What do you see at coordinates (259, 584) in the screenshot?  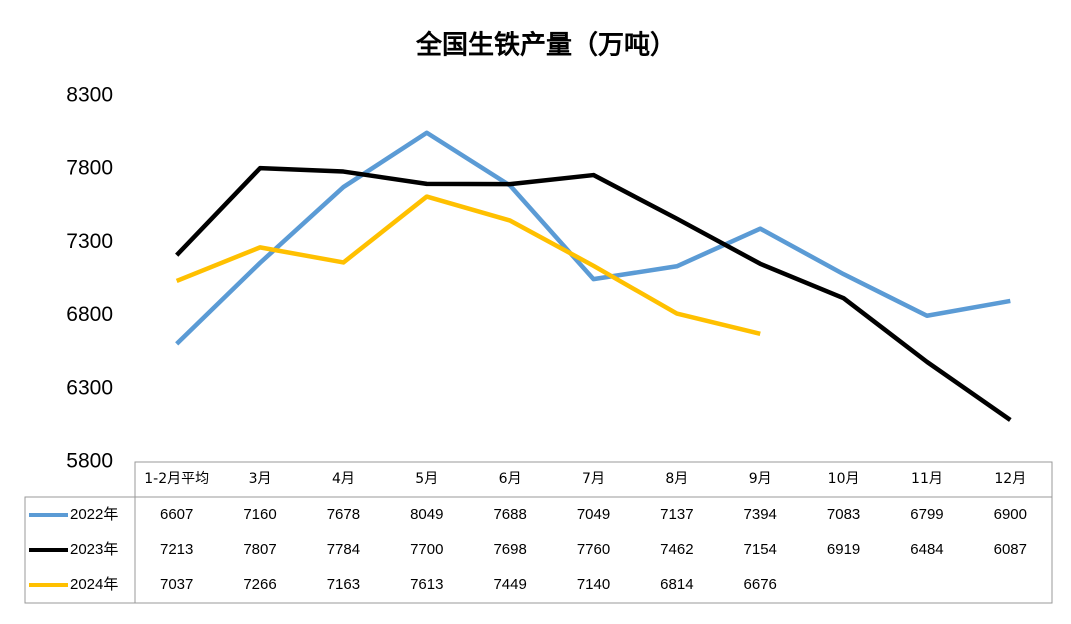 I see `table-cell: 7266` at bounding box center [259, 584].